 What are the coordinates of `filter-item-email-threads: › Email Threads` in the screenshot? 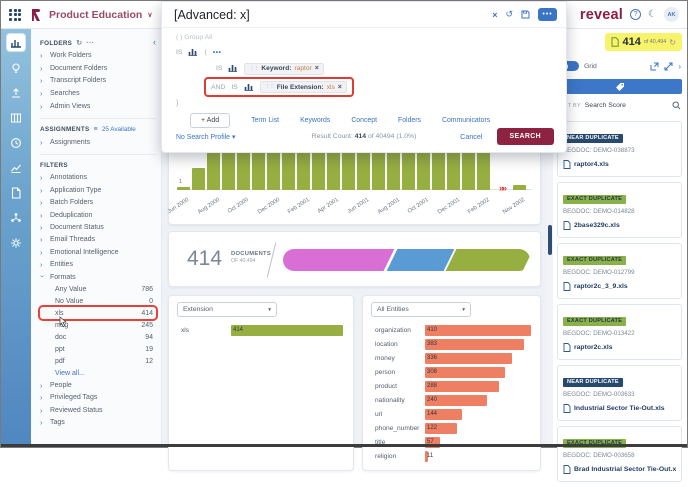 It's located at (98, 240).